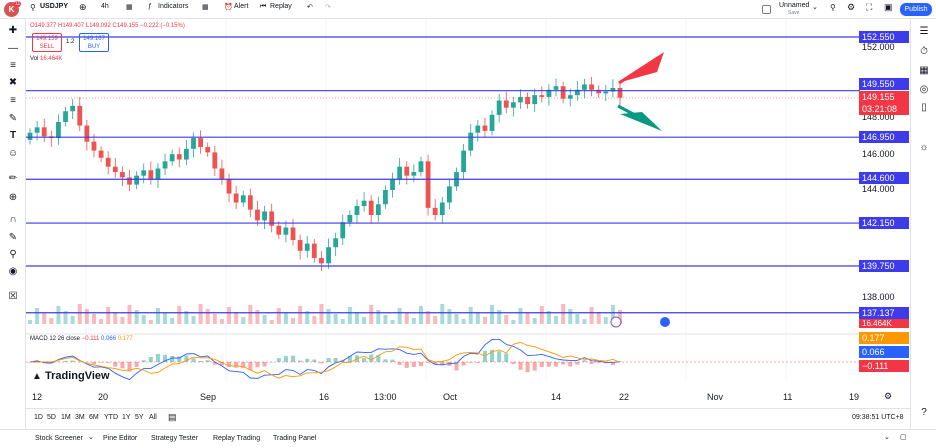 The height and width of the screenshot is (448, 936). What do you see at coordinates (13, 197) in the screenshot?
I see `zoom-in-icon: ⊕` at bounding box center [13, 197].